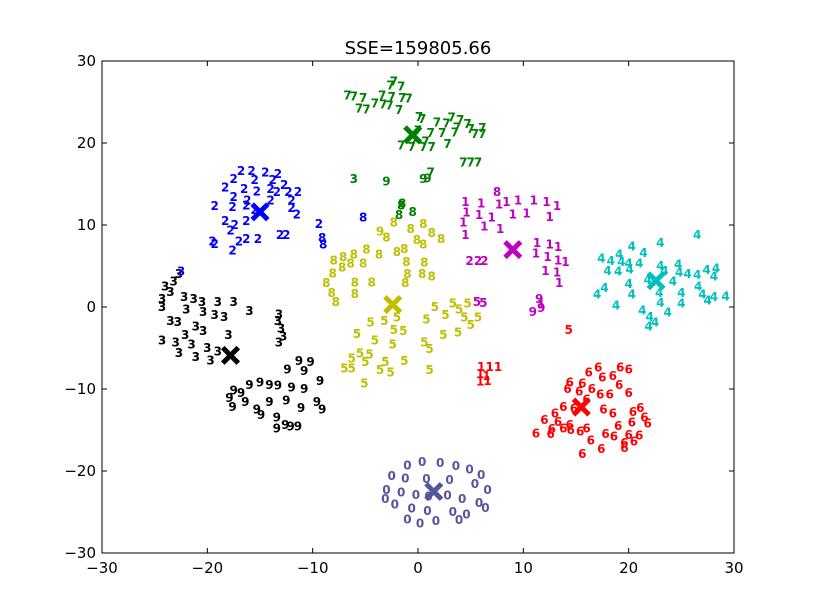 The width and height of the screenshot is (815, 615). What do you see at coordinates (80, 471) in the screenshot?
I see `y-tick-label: −20` at bounding box center [80, 471].